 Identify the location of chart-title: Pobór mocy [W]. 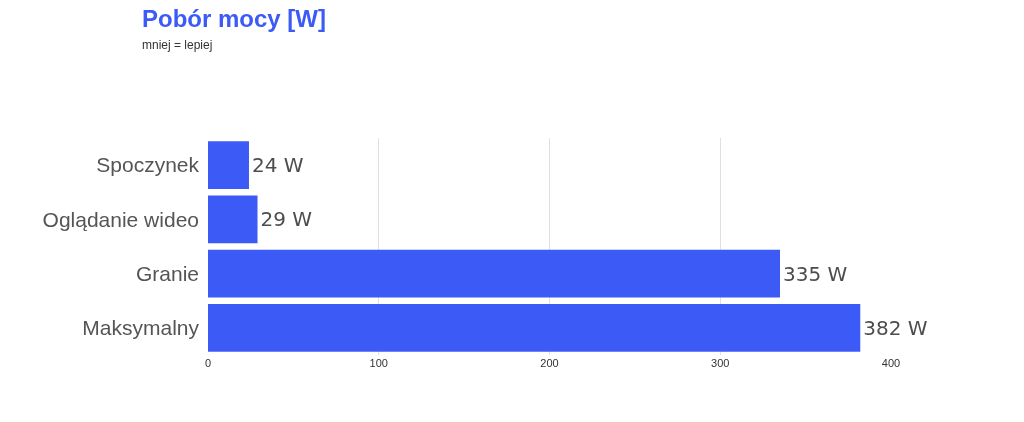
(234, 18).